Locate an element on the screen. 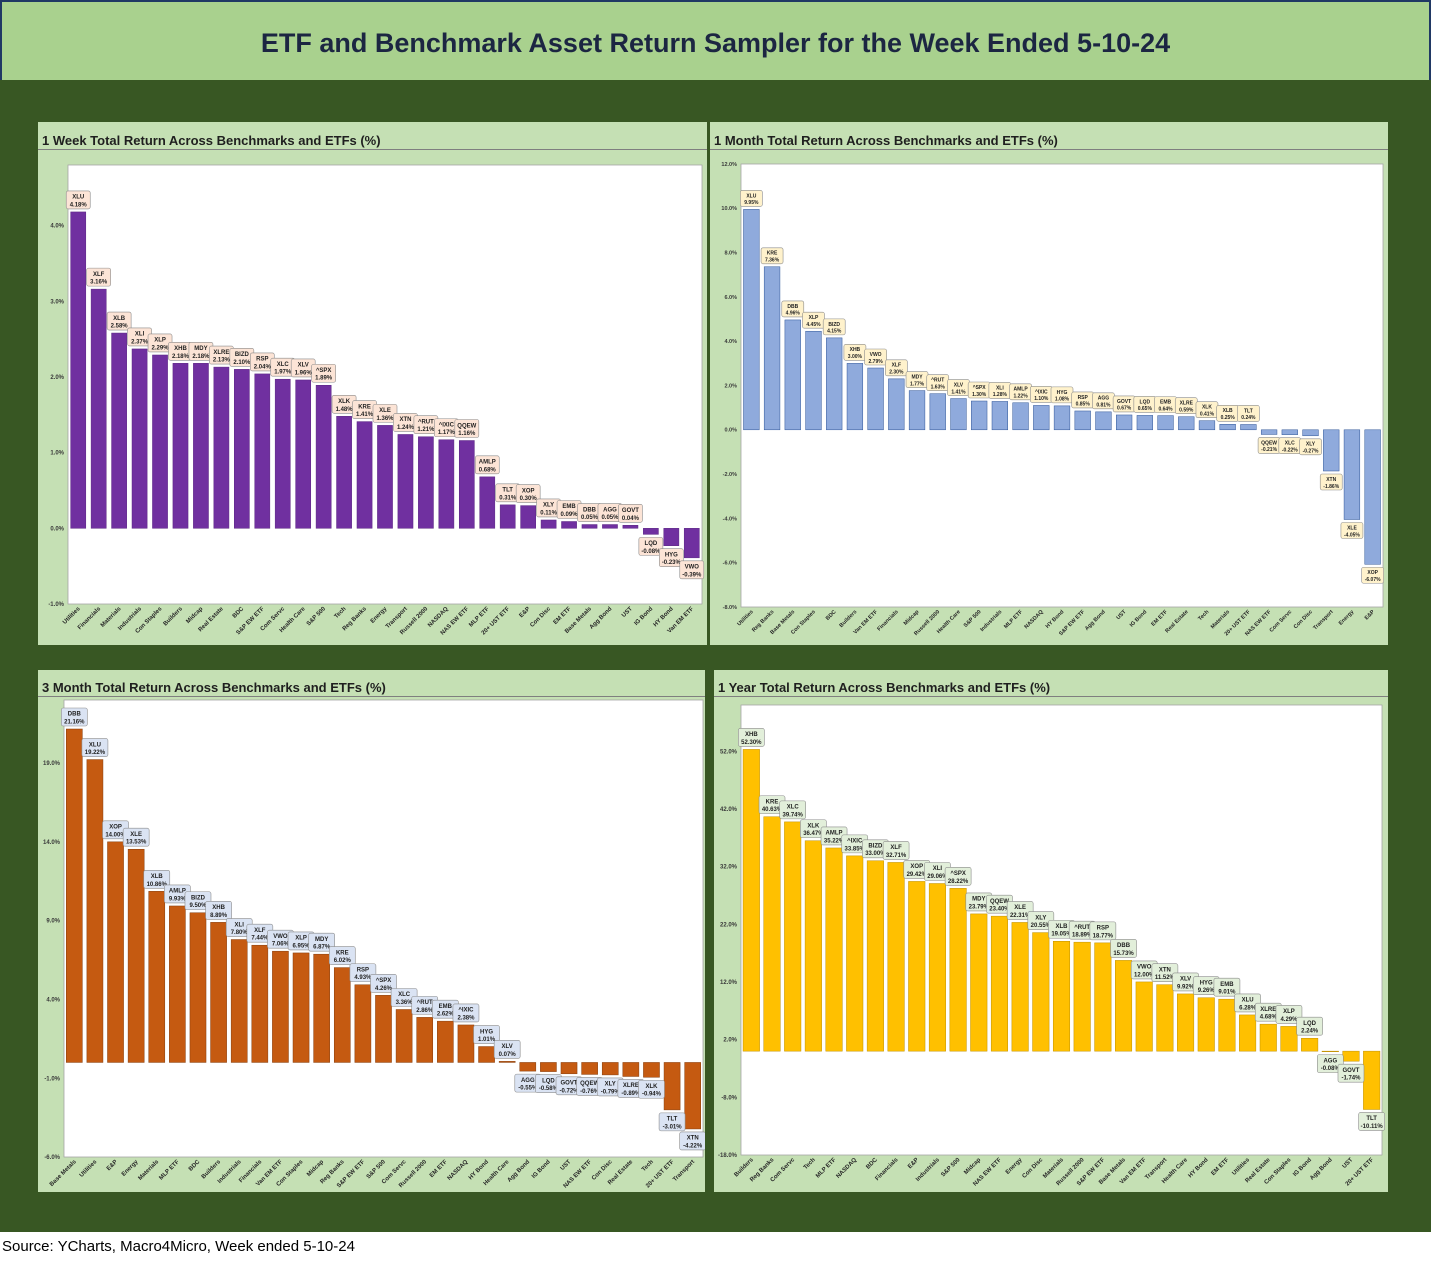 This screenshot has width=1434, height=1268. data-label-ticker: VWO is located at coordinates (280, 937).